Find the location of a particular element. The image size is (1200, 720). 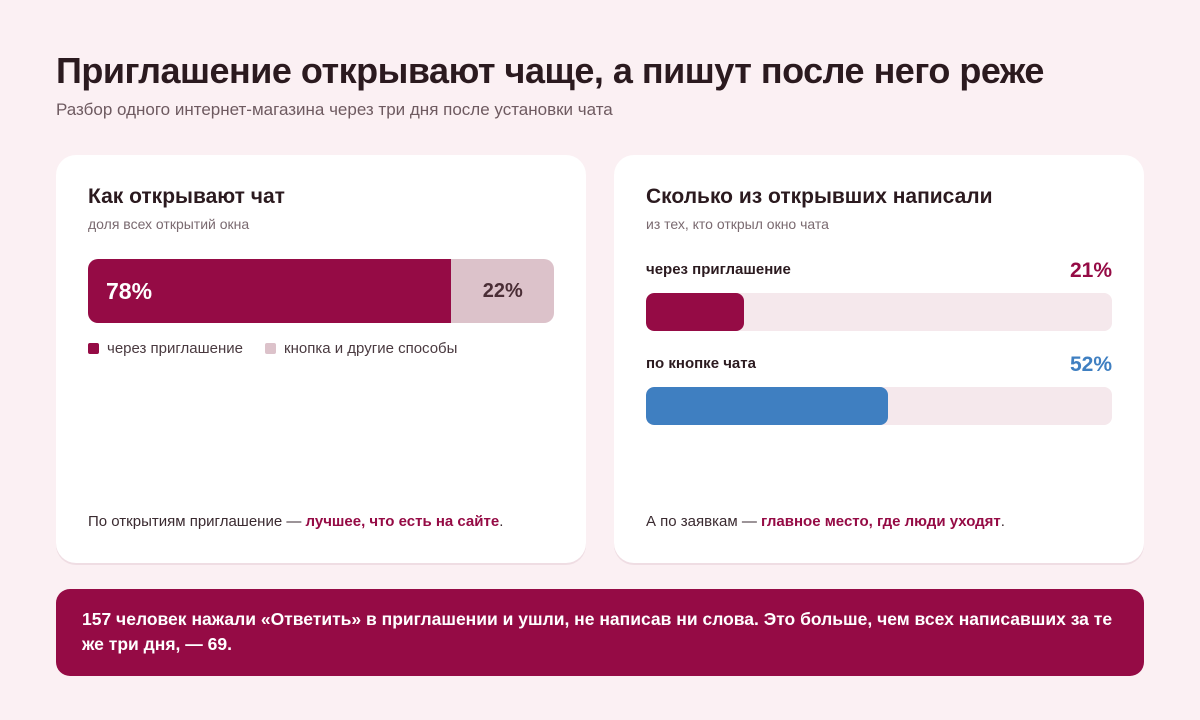

bar-fill-button is located at coordinates (767, 406).